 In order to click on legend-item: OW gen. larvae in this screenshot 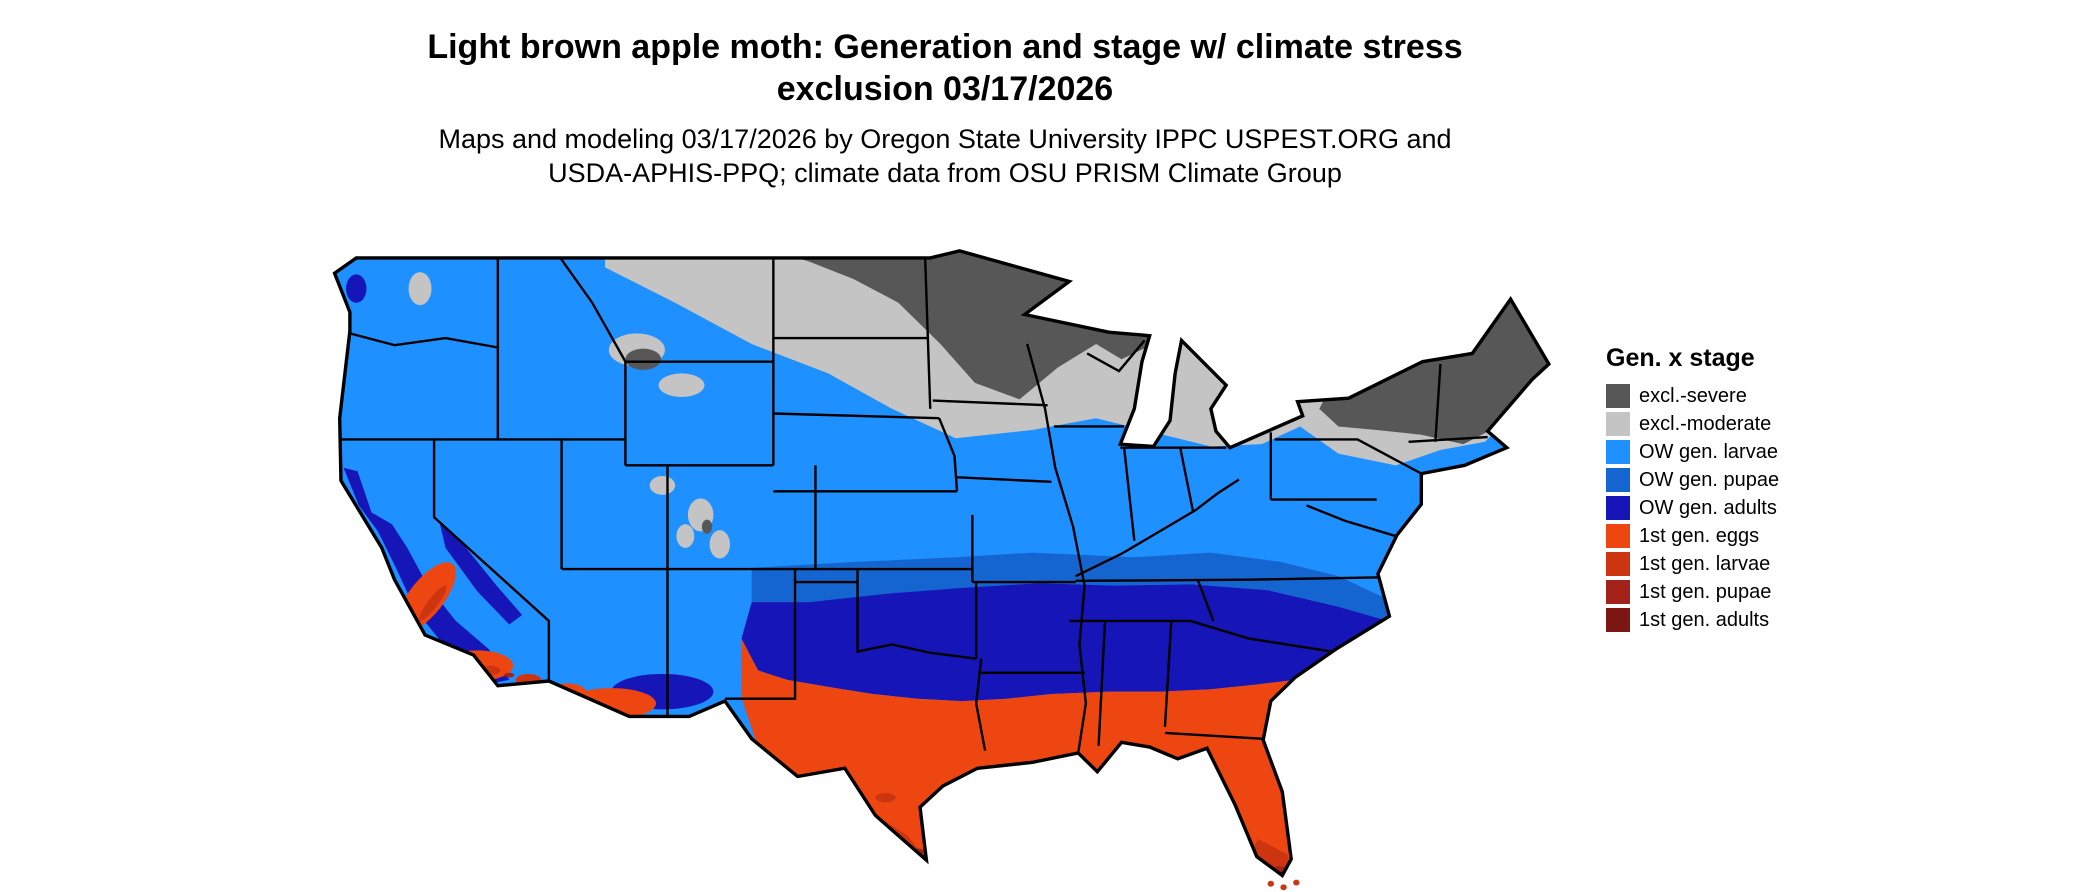, I will do `click(1736, 452)`.